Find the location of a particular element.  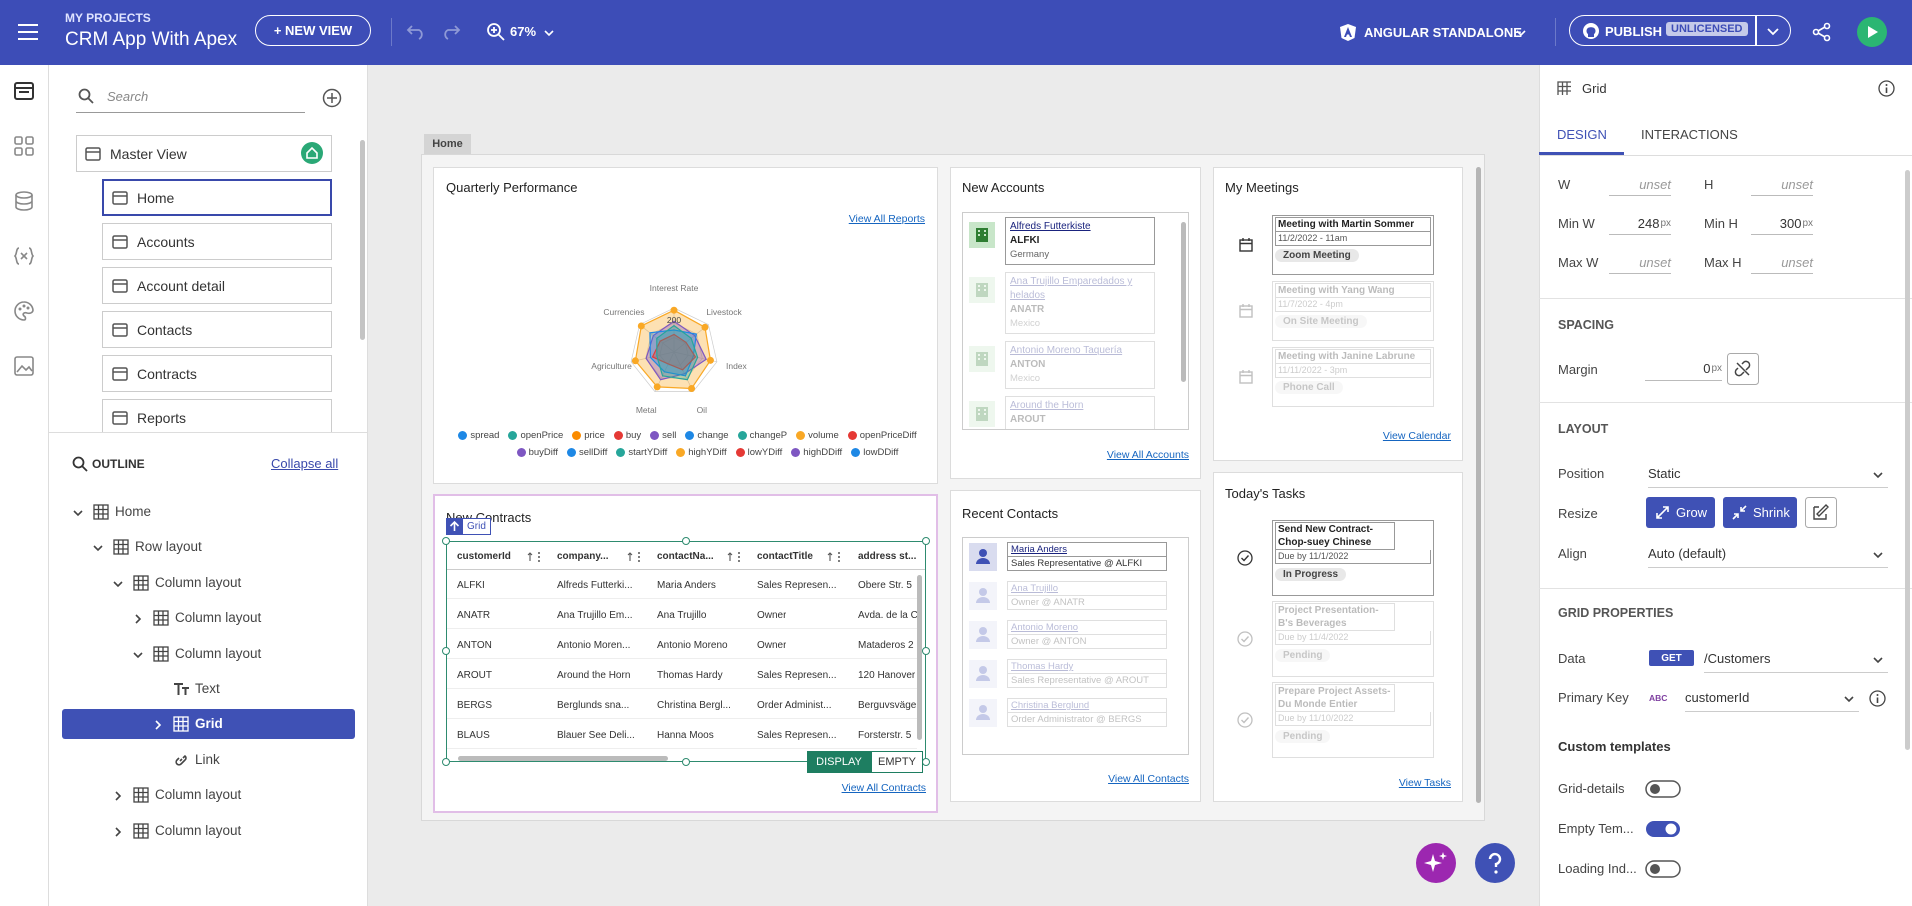

search-input: Search is located at coordinates (128, 96).